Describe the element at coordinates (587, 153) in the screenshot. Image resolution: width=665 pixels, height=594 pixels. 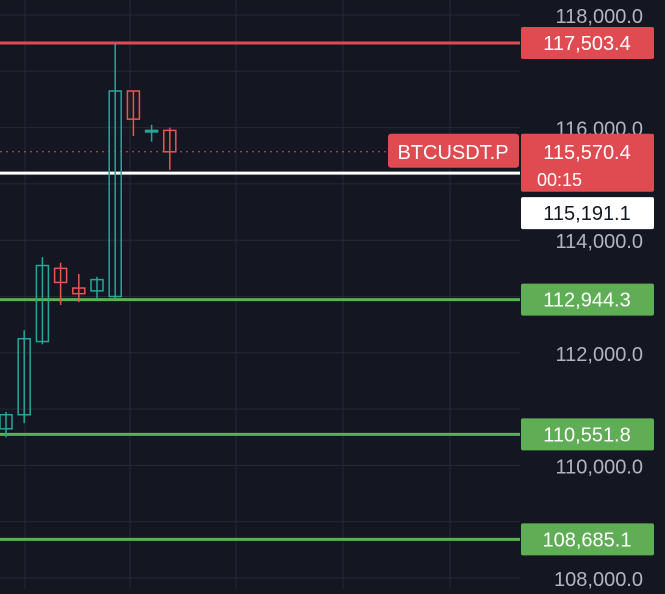
I see `last-price-text: 115,570.4` at that location.